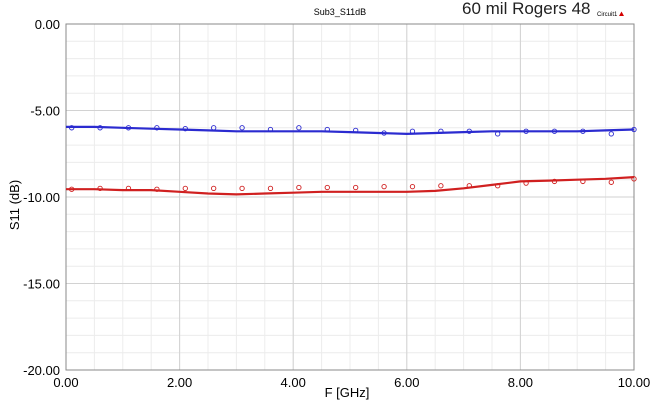  I want to click on legend: Circuit1, so click(610, 14).